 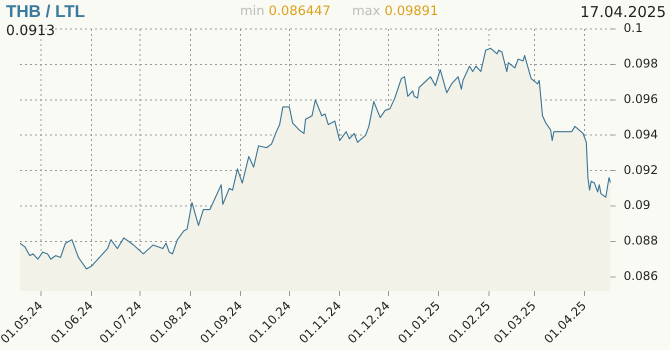 What do you see at coordinates (30, 31) in the screenshot?
I see `annotation: 0.0913` at bounding box center [30, 31].